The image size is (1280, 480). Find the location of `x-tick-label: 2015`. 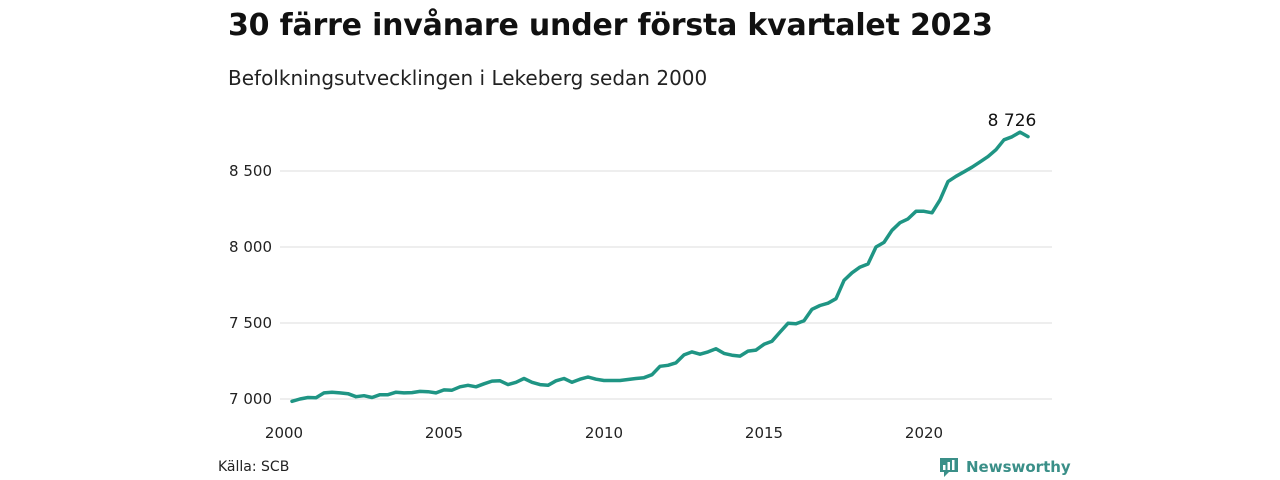

x-tick-label: 2015 is located at coordinates (764, 433).